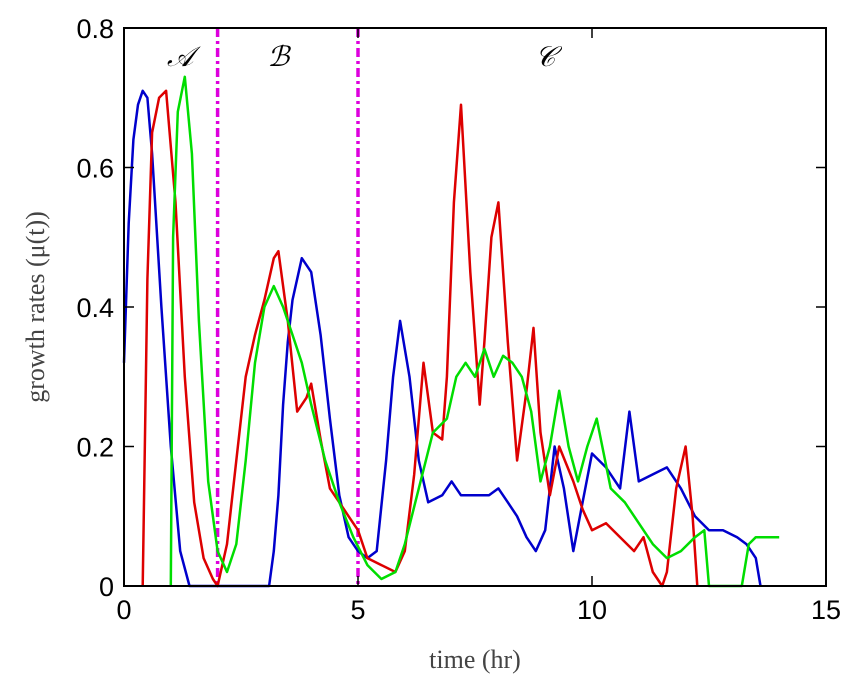 The image size is (857, 684). Describe the element at coordinates (184, 56) in the screenshot. I see `region-label-0: 𝒜` at that location.